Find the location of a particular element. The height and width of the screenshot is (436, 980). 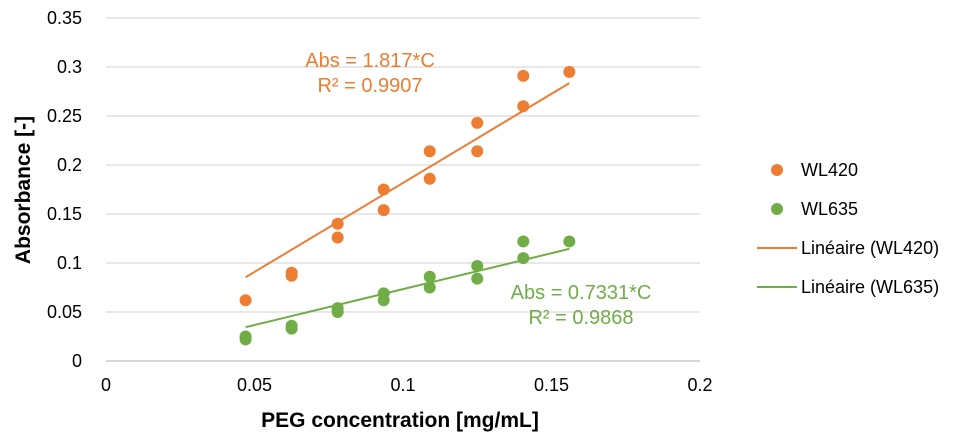

x-tick-label: 0.2 is located at coordinates (699, 385).